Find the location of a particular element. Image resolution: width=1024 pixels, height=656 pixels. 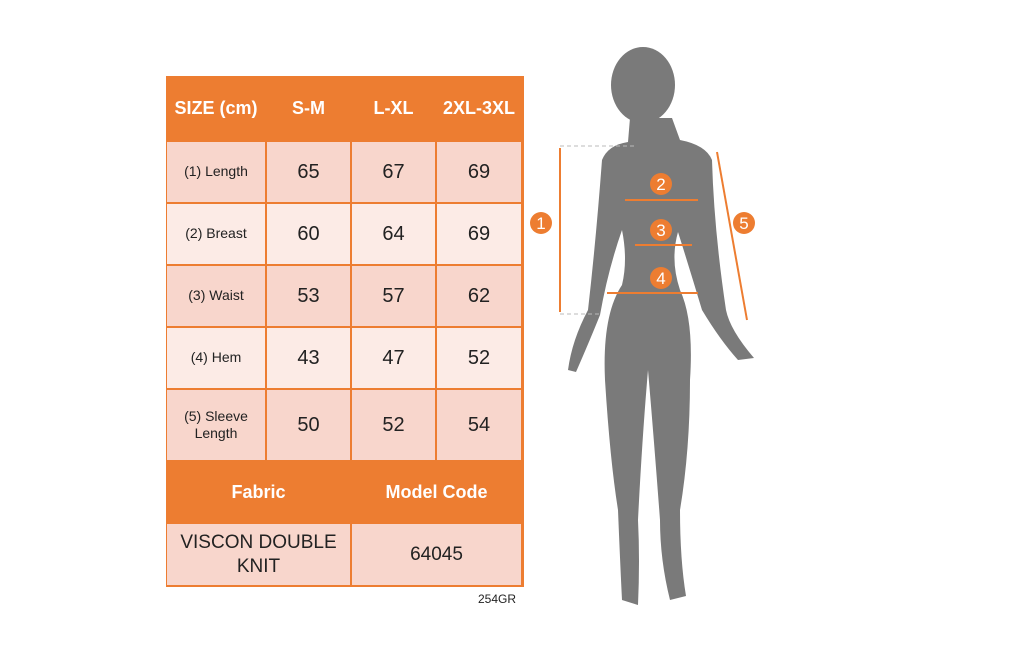

header-cell: L-XL is located at coordinates (393, 108).